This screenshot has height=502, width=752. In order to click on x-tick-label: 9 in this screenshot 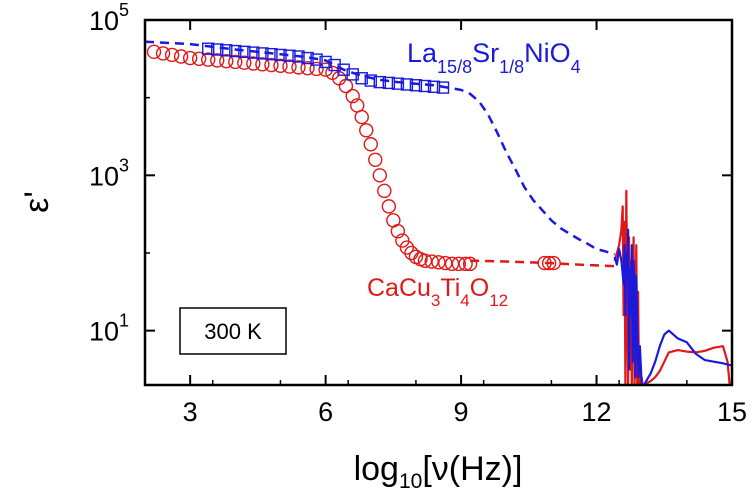, I will do `click(461, 412)`.